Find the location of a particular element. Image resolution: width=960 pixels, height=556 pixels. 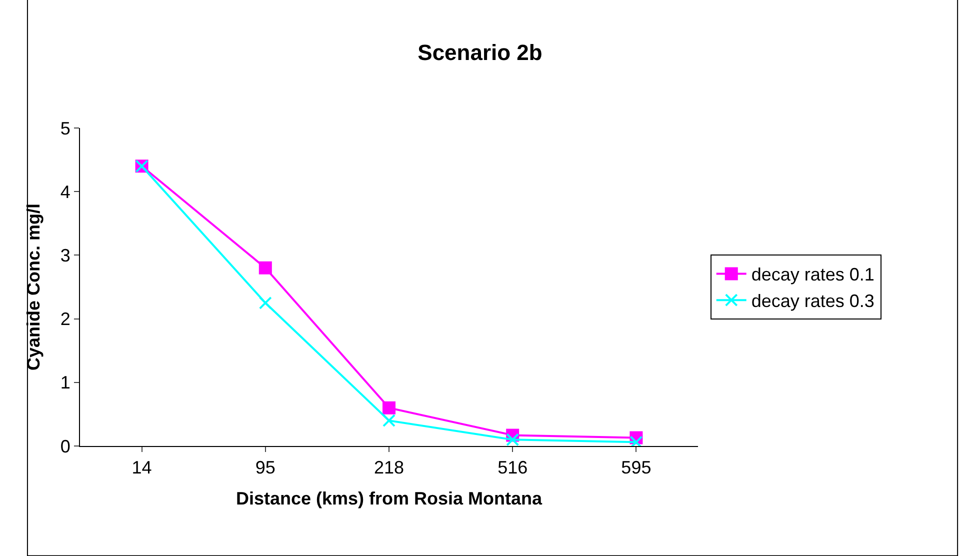

x-tick-label: 218 is located at coordinates (389, 468).